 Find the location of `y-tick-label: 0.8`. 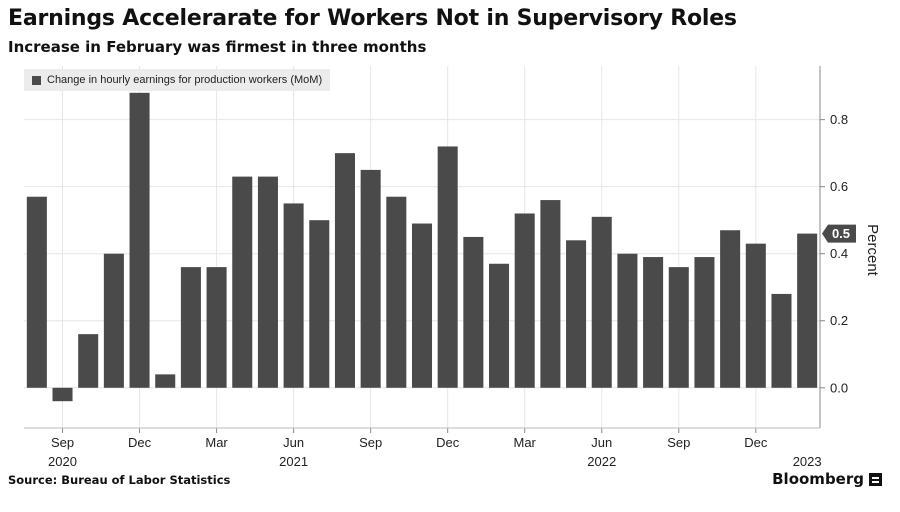

y-tick-label: 0.8 is located at coordinates (839, 119).